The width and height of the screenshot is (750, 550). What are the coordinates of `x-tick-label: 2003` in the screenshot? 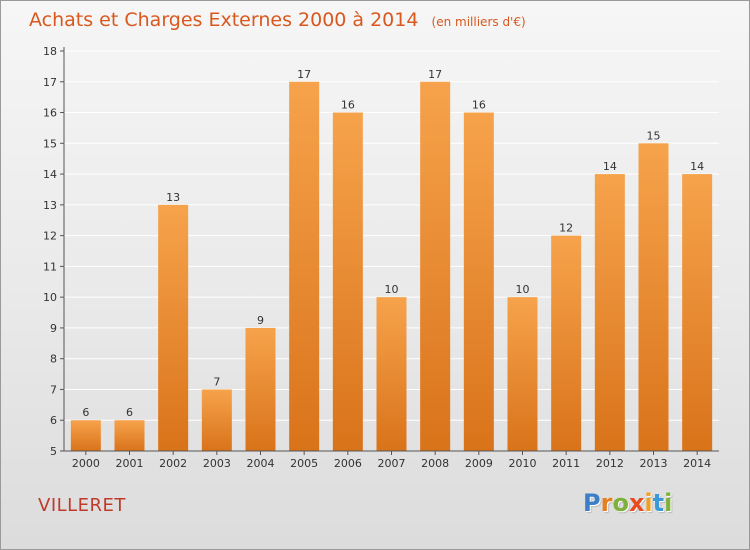 It's located at (217, 463).